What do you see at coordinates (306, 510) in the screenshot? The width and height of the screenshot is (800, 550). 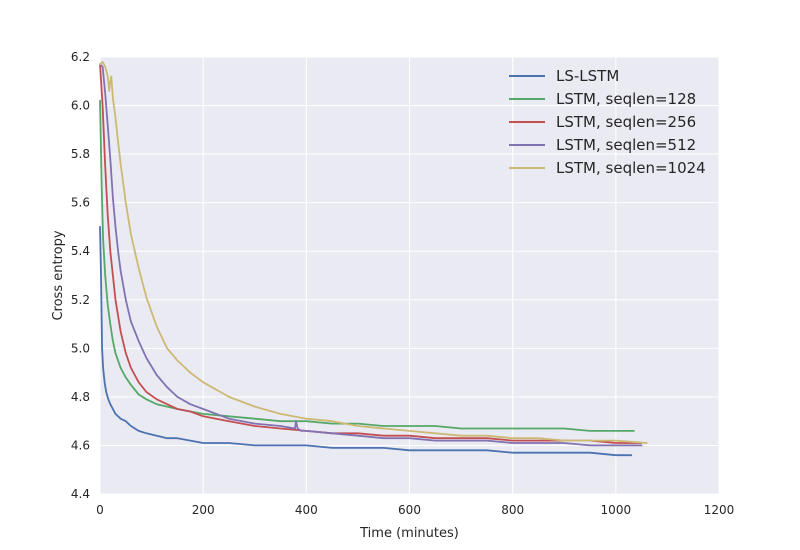 I see `x-tick-label: 400` at bounding box center [306, 510].